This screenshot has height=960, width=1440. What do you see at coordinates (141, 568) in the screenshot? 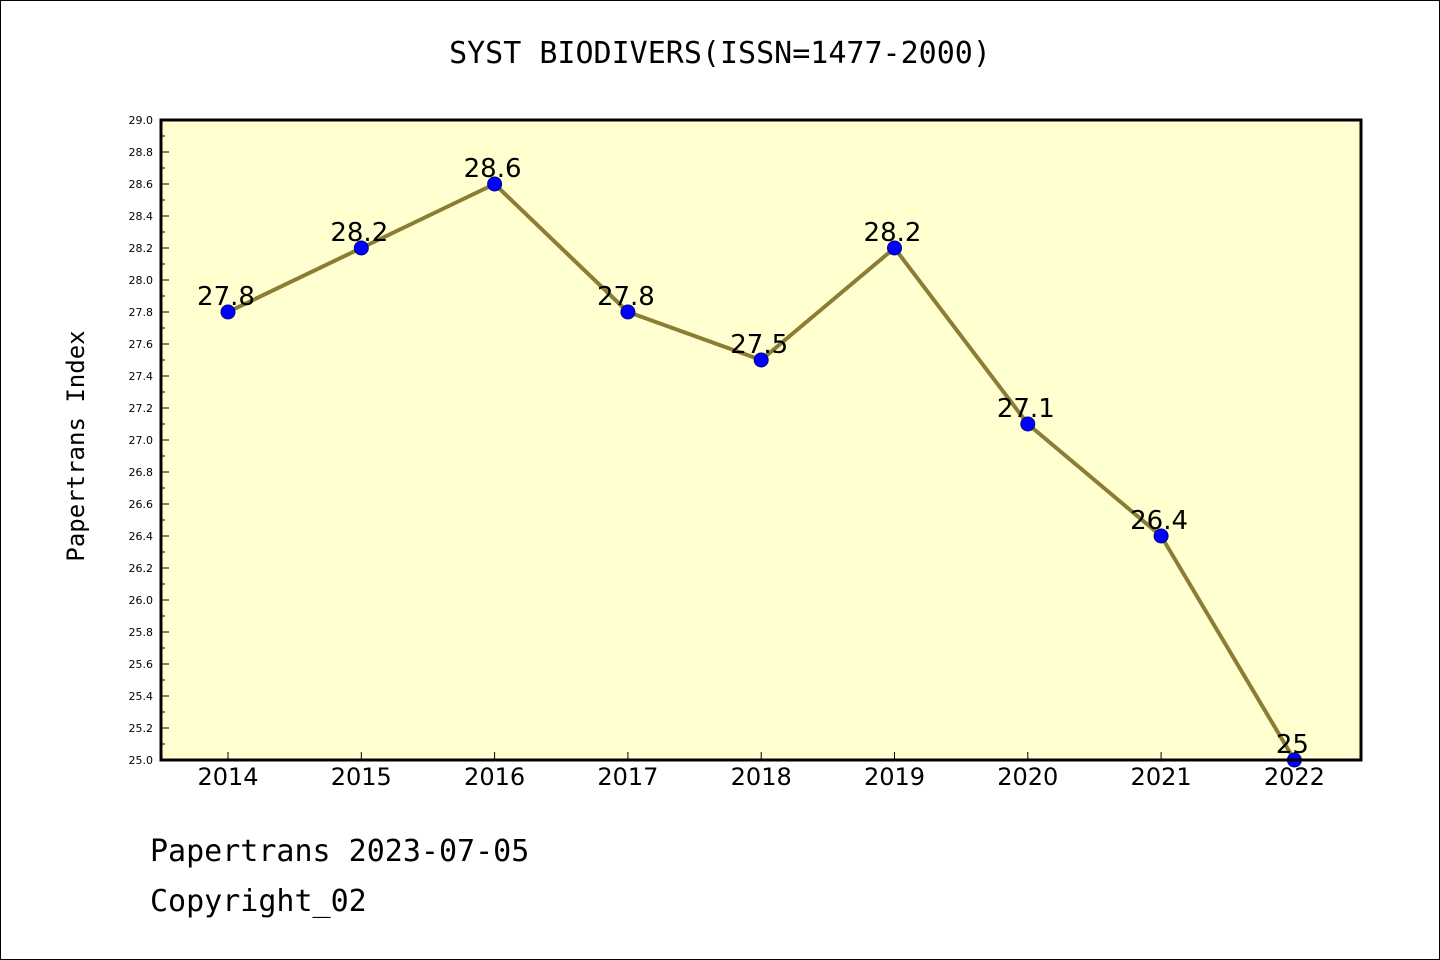
I see `y-tick-label: 26.2` at bounding box center [141, 568].